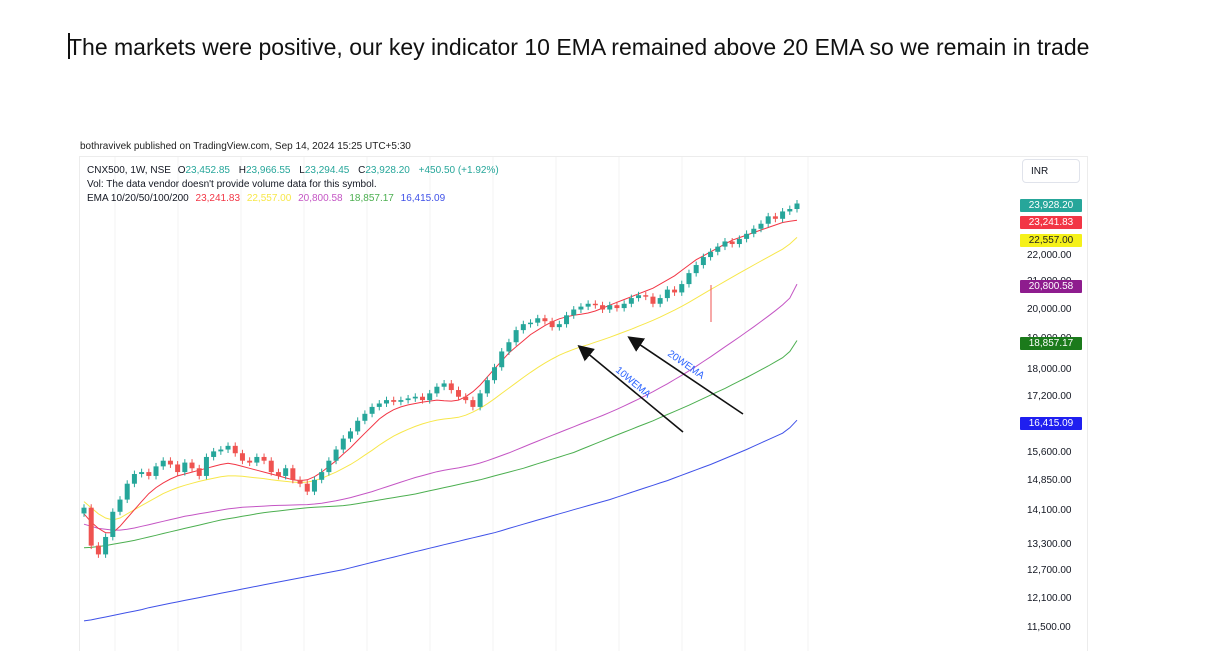 This screenshot has height=651, width=1206. I want to click on ema10-value: 23,241.83, so click(218, 198).